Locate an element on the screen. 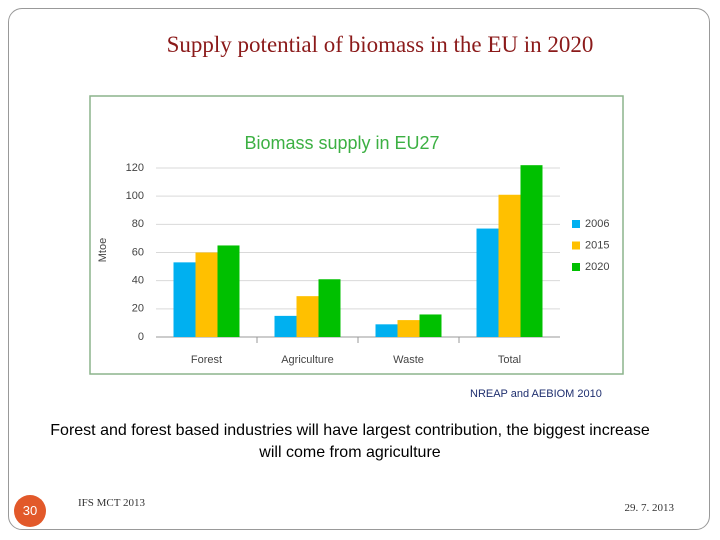 The image size is (720, 540). x-tick-label: Waste is located at coordinates (408, 360).